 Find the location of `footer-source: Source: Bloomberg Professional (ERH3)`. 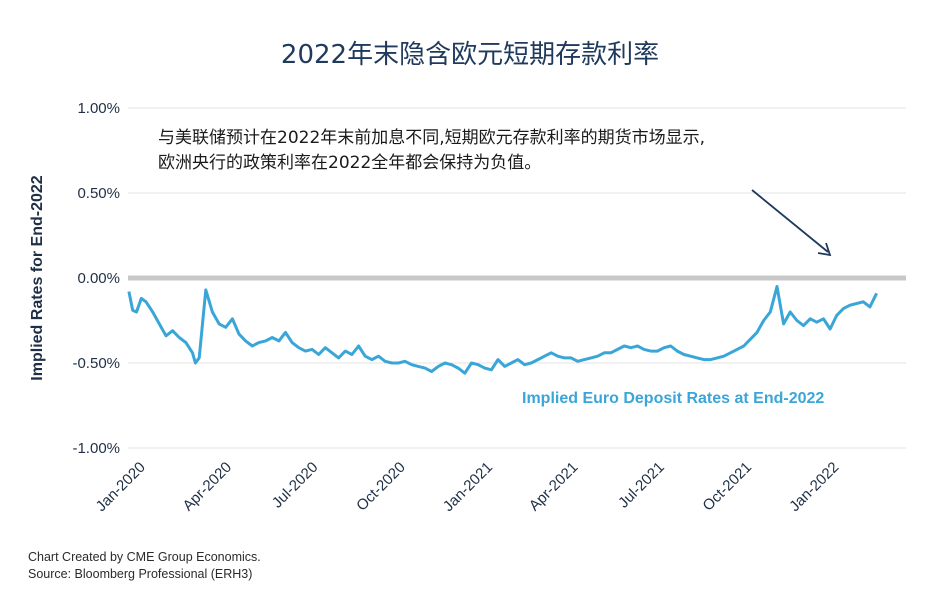

footer-source: Source: Bloomberg Professional (ERH3) is located at coordinates (140, 574).